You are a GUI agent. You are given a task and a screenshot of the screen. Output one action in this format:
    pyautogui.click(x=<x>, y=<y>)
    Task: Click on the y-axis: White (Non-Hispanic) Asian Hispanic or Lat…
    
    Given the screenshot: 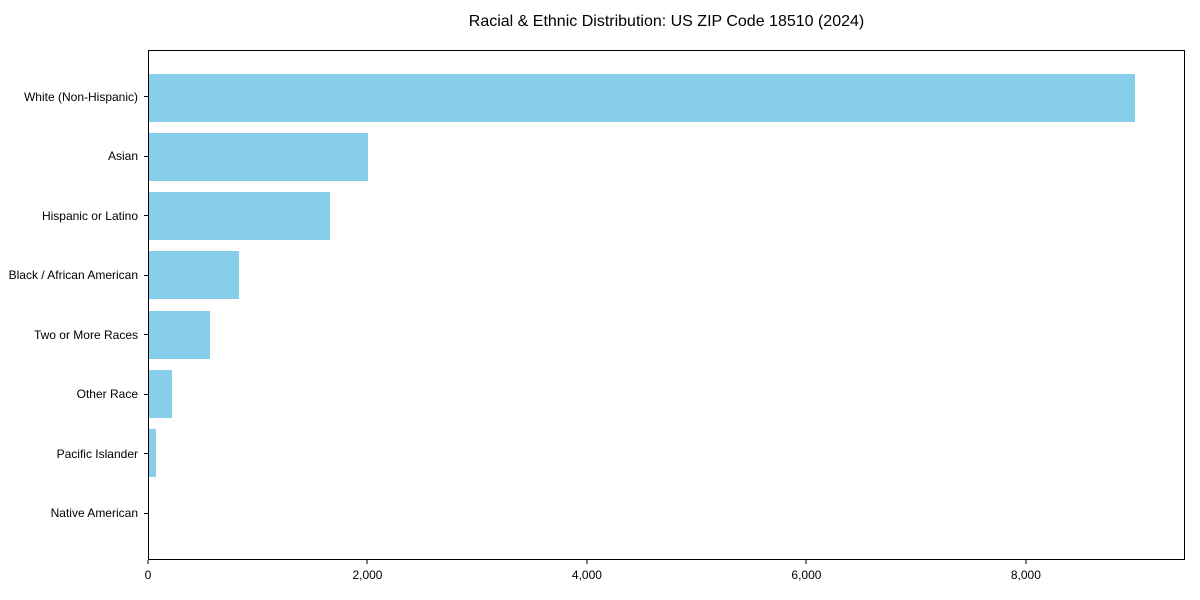 What is the action you would take?
    pyautogui.click(x=74, y=305)
    